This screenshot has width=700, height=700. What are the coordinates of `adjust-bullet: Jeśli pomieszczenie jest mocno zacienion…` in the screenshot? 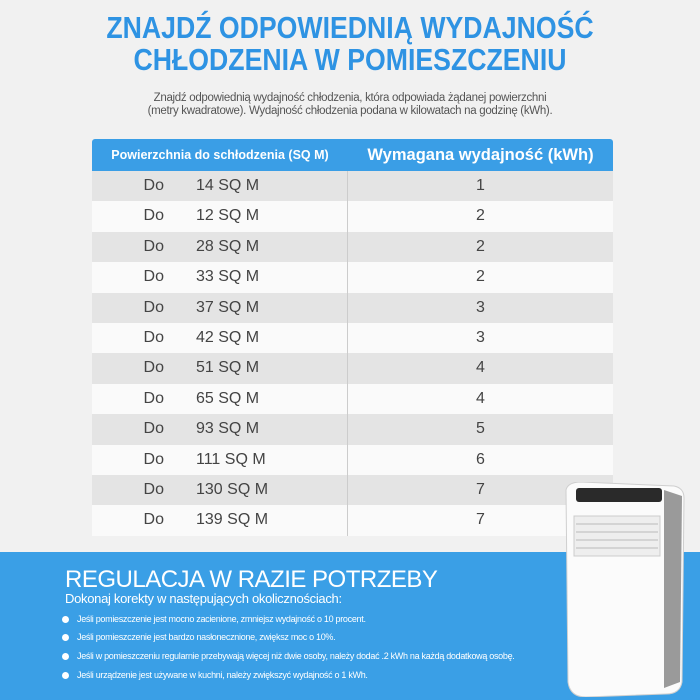 It's located at (214, 619).